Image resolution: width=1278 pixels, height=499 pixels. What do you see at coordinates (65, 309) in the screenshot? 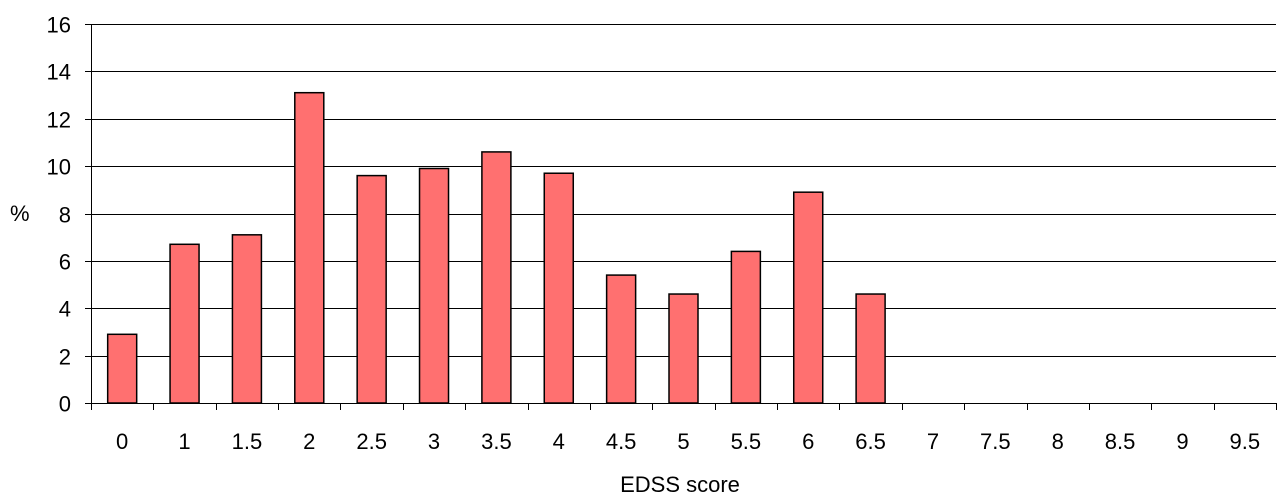
I see `y-tick-label: 4` at bounding box center [65, 309].